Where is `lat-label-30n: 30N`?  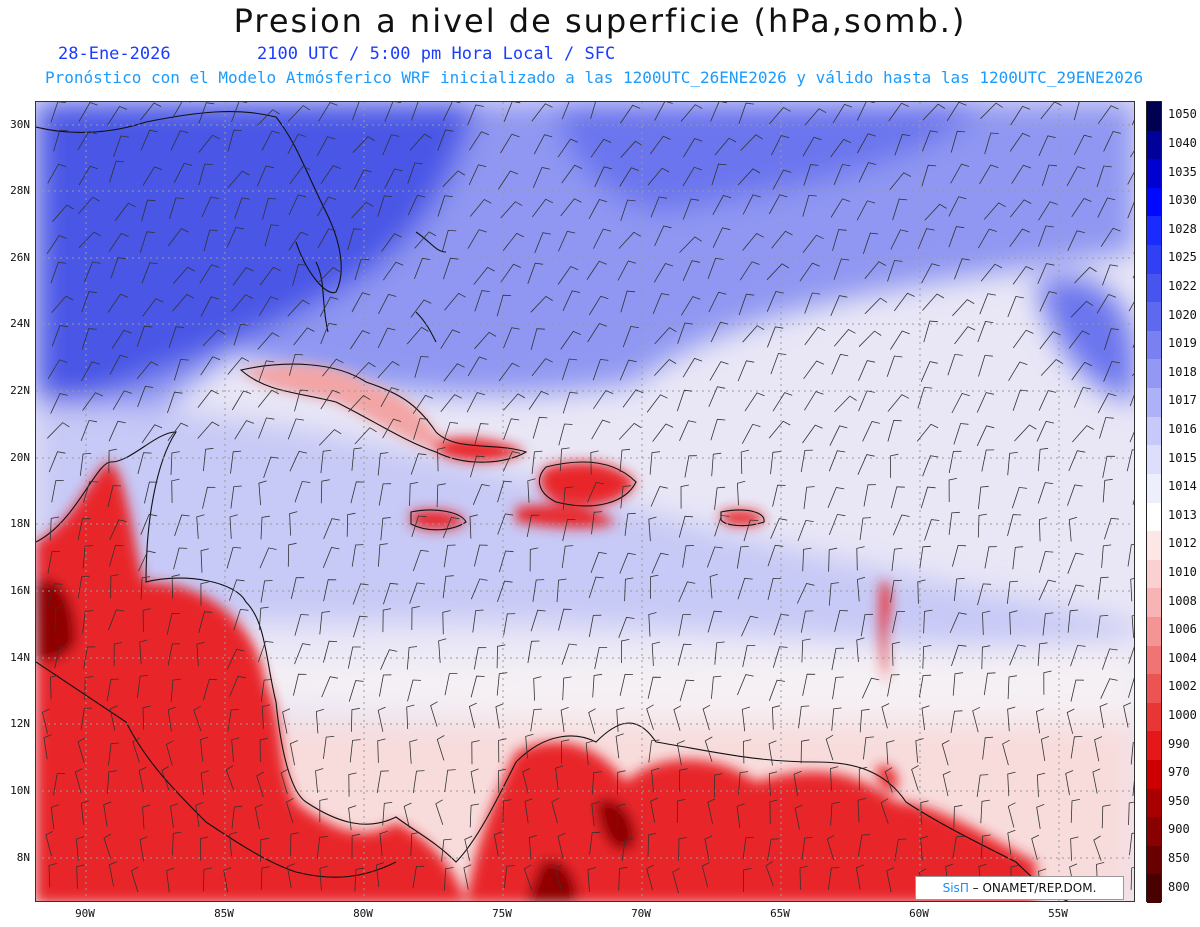 lat-label-30n: 30N is located at coordinates (20, 124).